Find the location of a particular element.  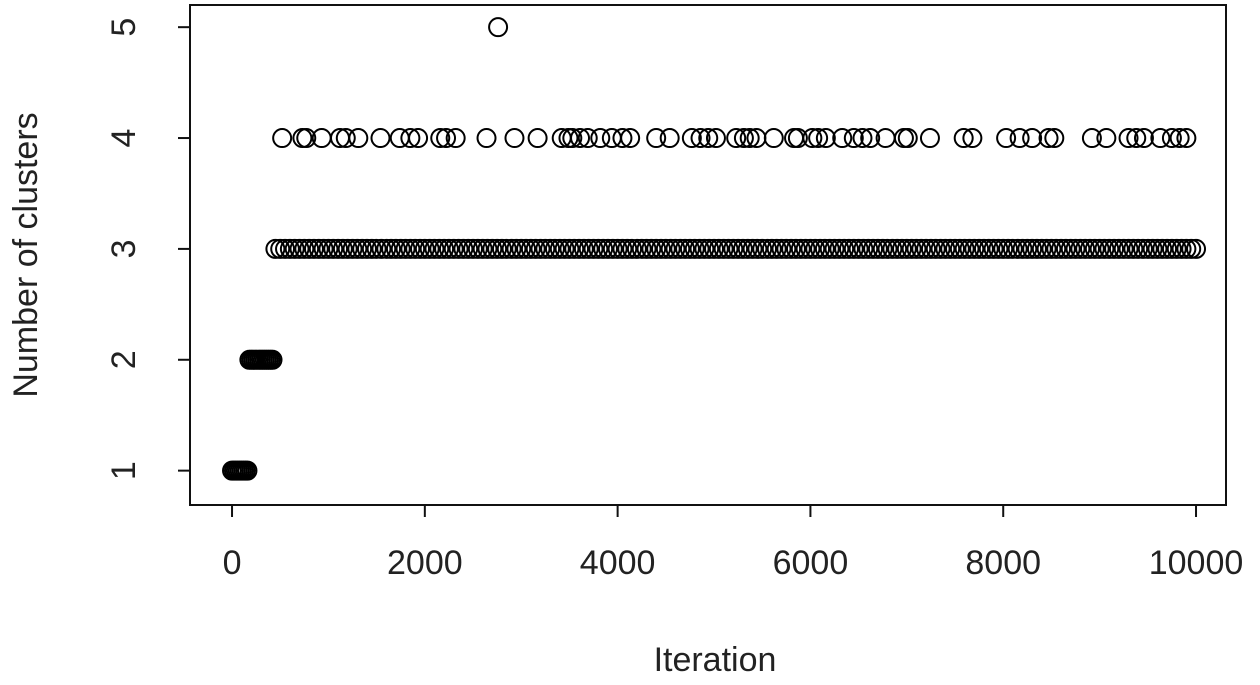

x-tick-label: 4000 is located at coordinates (618, 563).